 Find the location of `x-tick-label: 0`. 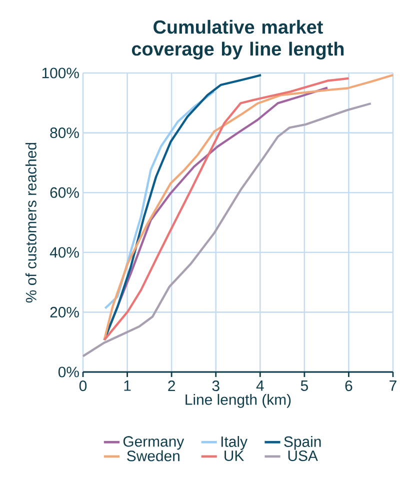

x-tick-label: 0 is located at coordinates (83, 386).